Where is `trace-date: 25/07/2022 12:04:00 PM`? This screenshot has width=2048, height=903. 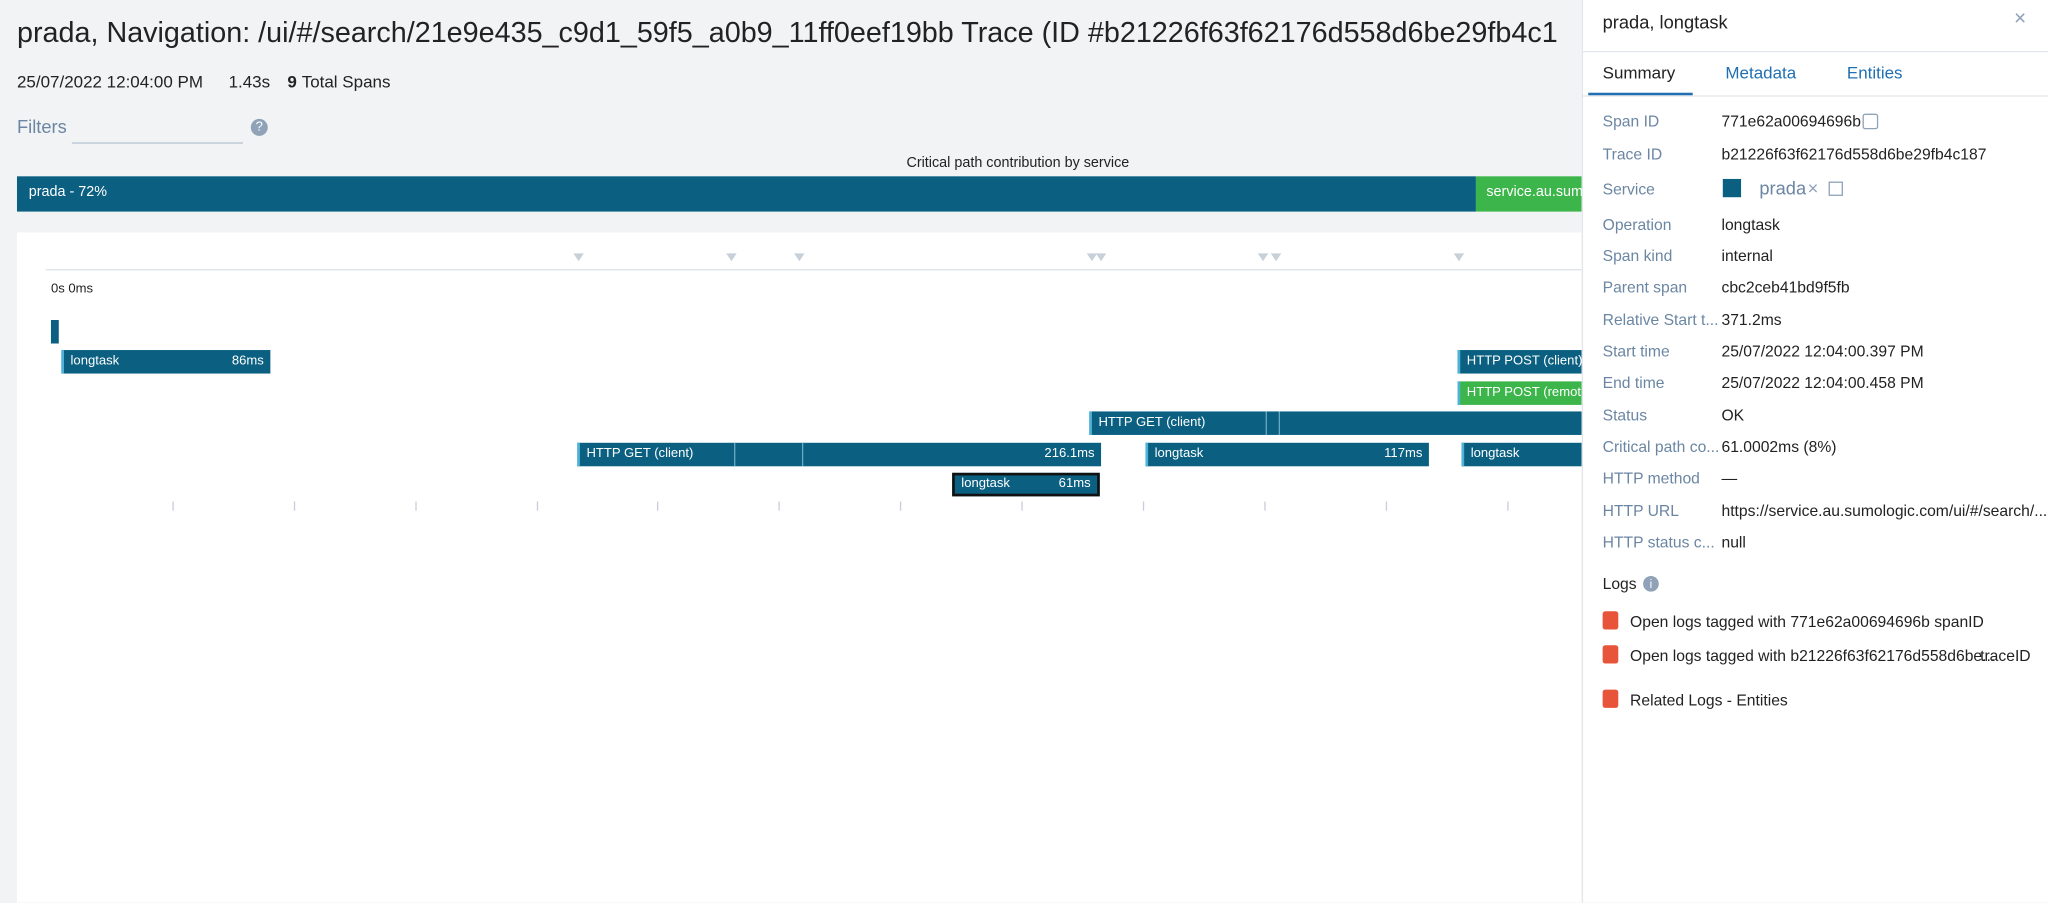 trace-date: 25/07/2022 12:04:00 PM is located at coordinates (109, 81).